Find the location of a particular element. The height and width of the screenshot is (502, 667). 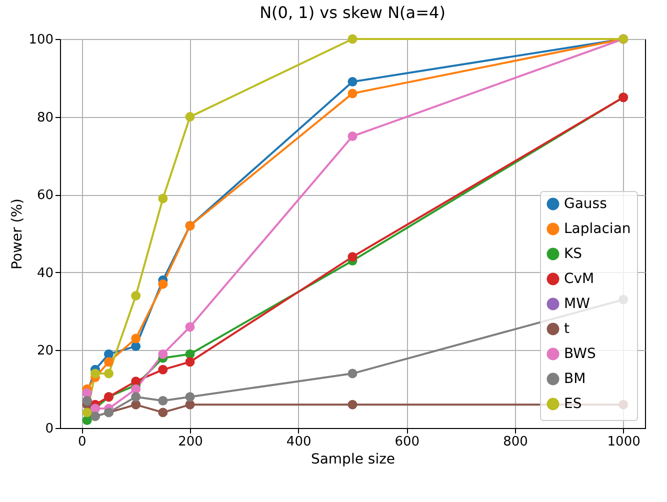

legend-label: t is located at coordinates (567, 329).